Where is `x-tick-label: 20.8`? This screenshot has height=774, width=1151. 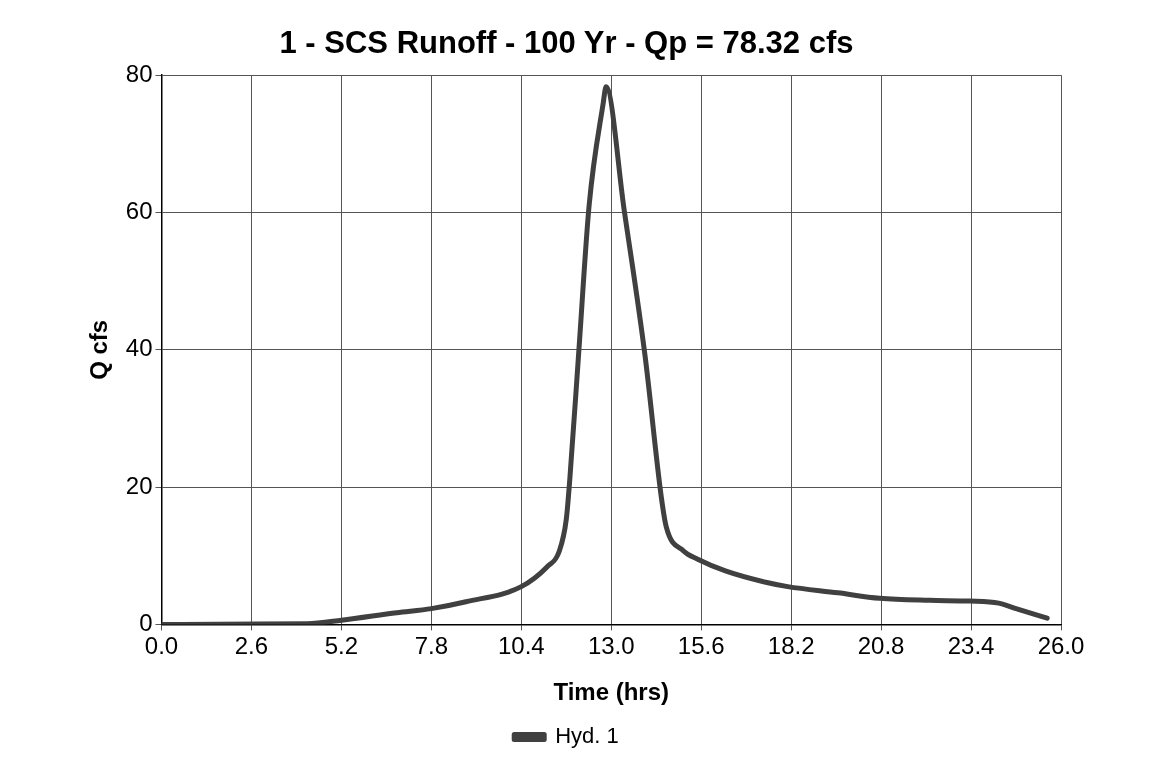 x-tick-label: 20.8 is located at coordinates (881, 646).